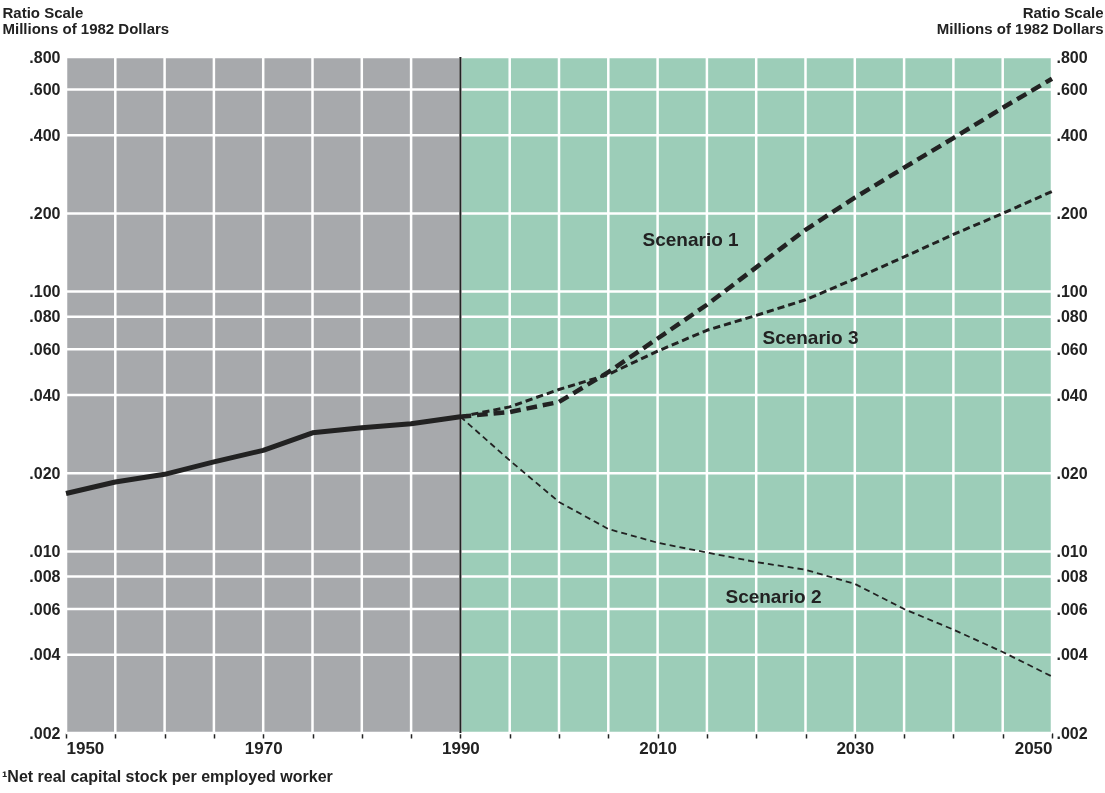 Image resolution: width=1105 pixels, height=793 pixels. Describe the element at coordinates (1072, 292) in the screenshot. I see `y-tick-label: .100` at that location.